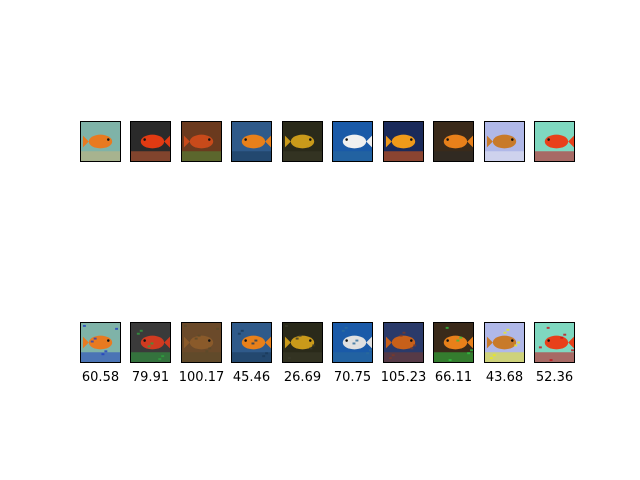 The width and height of the screenshot is (640, 480). I want to click on score-label: 105.23, so click(403, 377).